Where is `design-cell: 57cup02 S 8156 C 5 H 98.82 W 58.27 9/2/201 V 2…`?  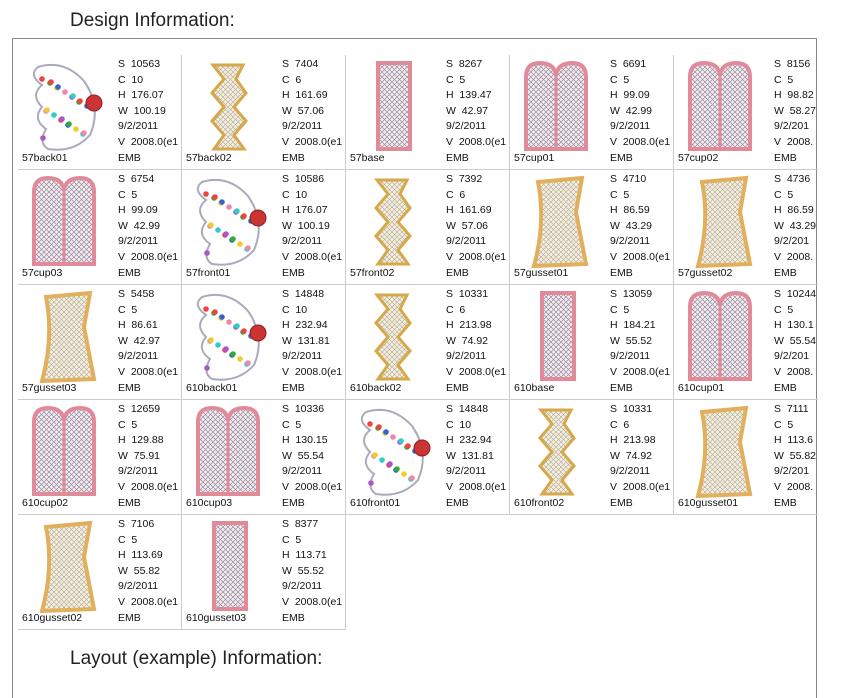 design-cell: 57cup02 S 8156 C 5 H 98.82 W 58.27 9/2/201 V 2… is located at coordinates (746, 112).